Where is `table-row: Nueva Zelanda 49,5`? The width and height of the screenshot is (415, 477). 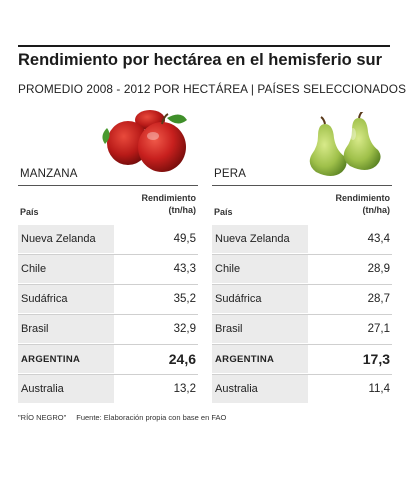
table-row: Nueva Zelanda 49,5 is located at coordinates (108, 240).